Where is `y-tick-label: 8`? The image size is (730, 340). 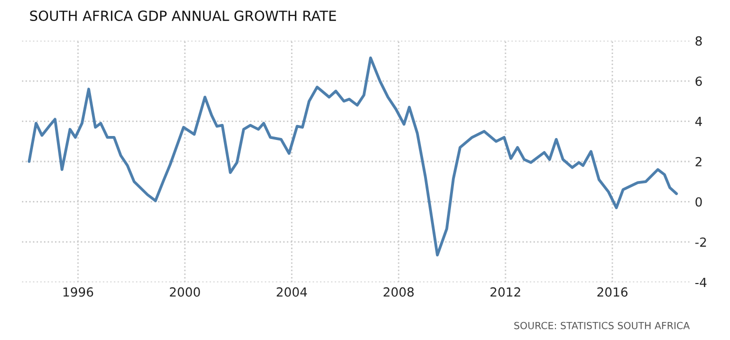 y-tick-label: 8 is located at coordinates (699, 41).